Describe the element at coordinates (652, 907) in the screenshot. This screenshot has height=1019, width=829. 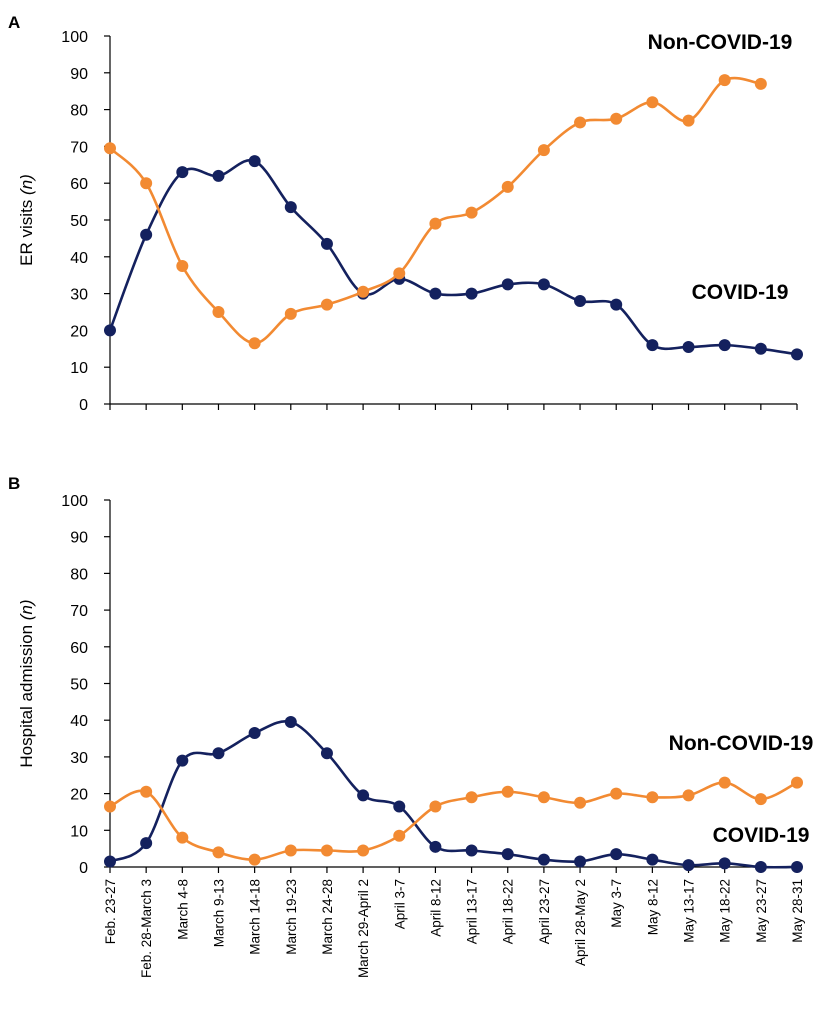
I see `x-tick-label: May 8-12` at that location.